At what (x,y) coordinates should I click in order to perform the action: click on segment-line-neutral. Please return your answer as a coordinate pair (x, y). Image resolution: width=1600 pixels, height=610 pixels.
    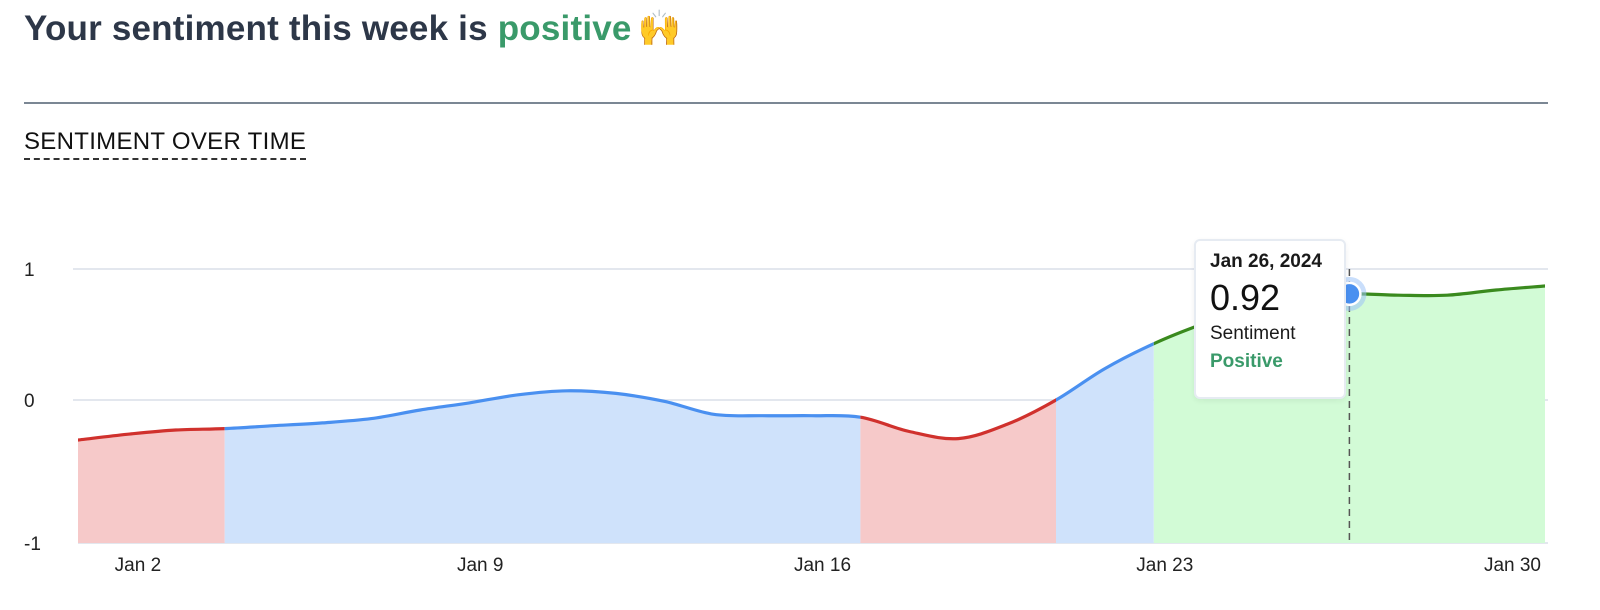
    Looking at the image, I should click on (542, 410).